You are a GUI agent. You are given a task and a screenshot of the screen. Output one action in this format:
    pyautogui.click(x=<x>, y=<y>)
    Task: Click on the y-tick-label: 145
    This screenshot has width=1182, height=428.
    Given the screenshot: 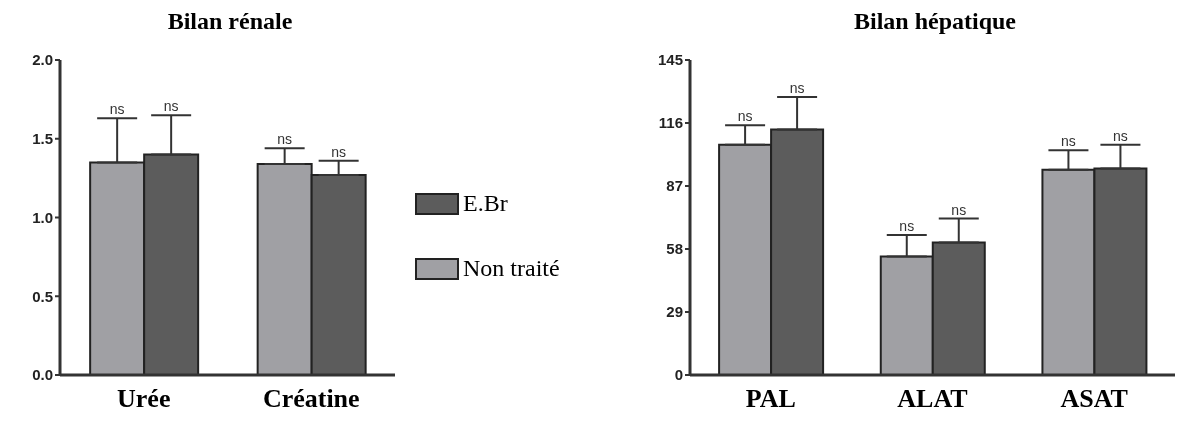 What is the action you would take?
    pyautogui.click(x=670, y=60)
    